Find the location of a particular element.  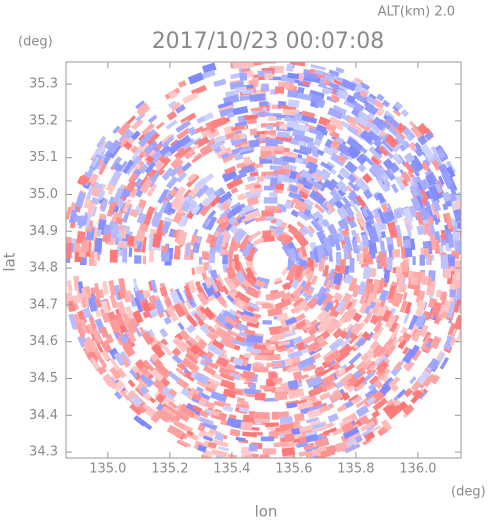

x-axis-label: lon is located at coordinates (266, 512).